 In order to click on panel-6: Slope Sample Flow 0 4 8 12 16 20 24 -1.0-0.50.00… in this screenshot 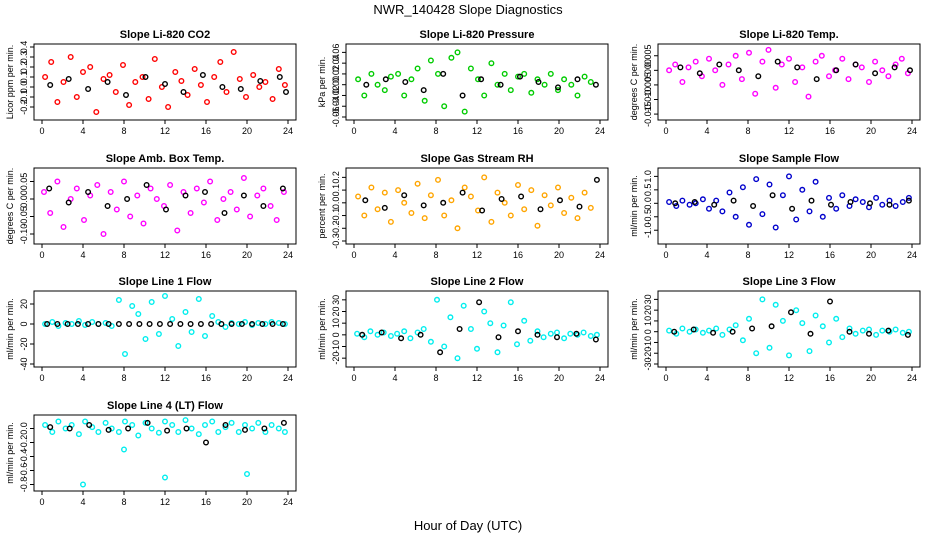, I will do `click(775, 206)`.